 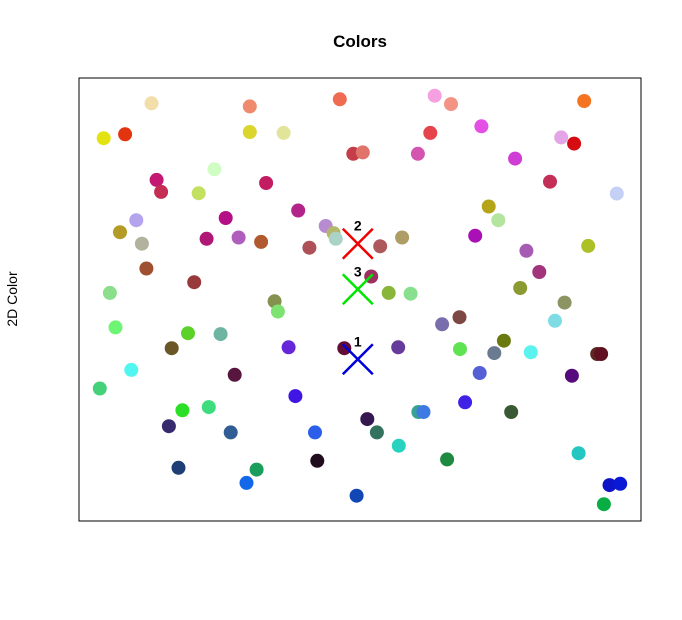 I want to click on chart-title: Colors, so click(x=360, y=41).